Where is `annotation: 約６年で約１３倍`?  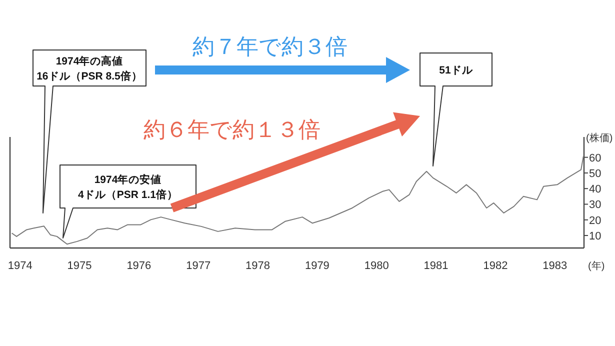
annotation: 約６年で約１３倍 is located at coordinates (232, 129).